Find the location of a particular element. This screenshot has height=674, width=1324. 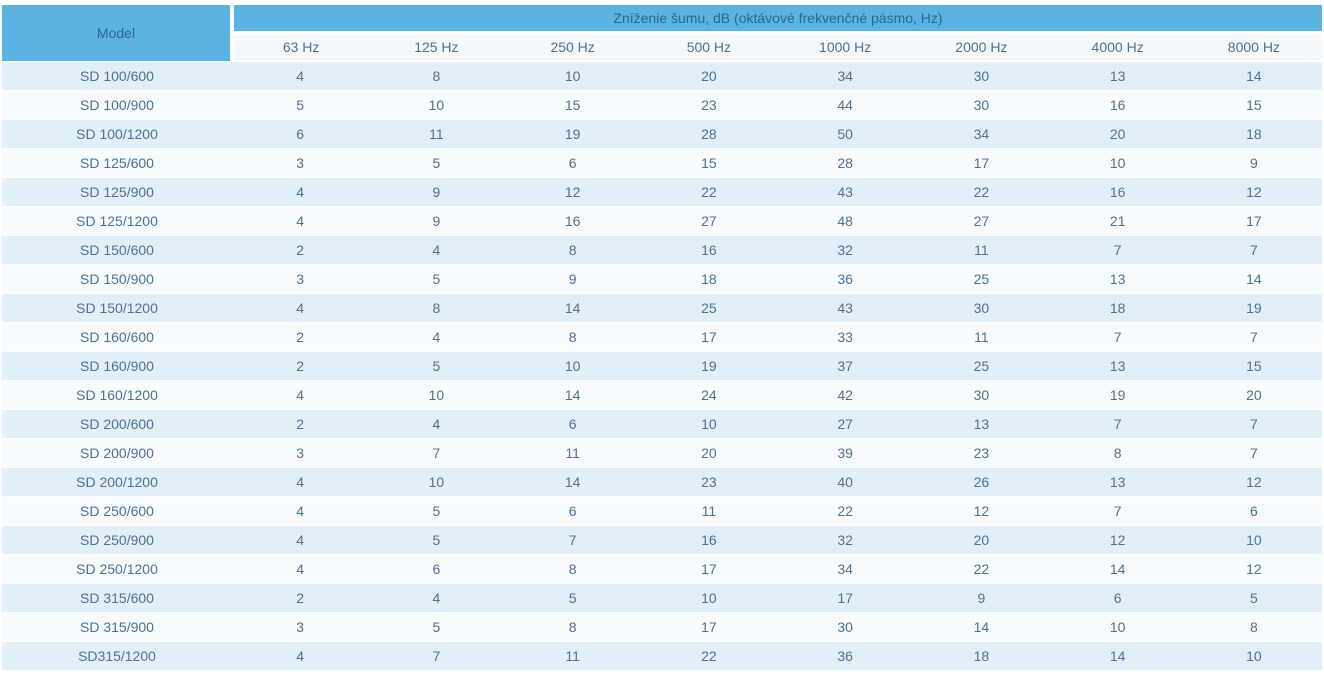

model-cell: SD 100/1200 is located at coordinates (117, 133).